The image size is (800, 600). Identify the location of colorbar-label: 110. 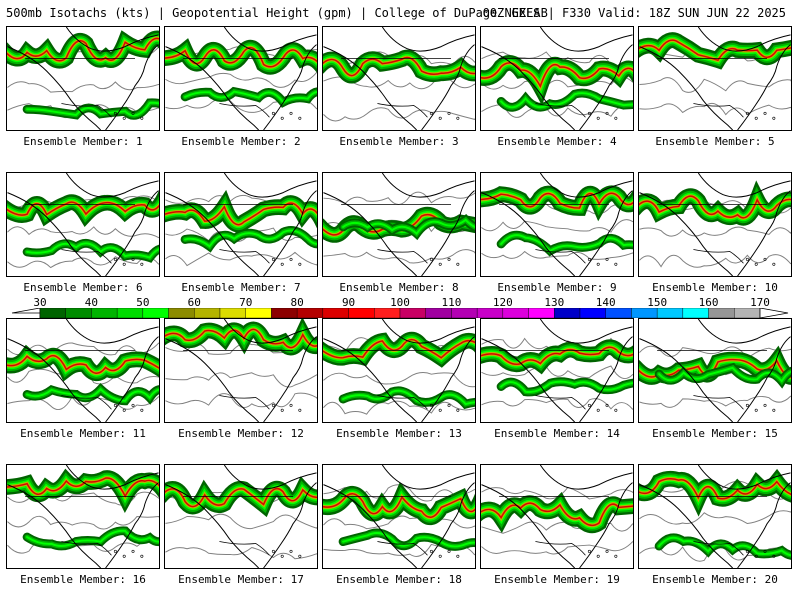
(451, 302).